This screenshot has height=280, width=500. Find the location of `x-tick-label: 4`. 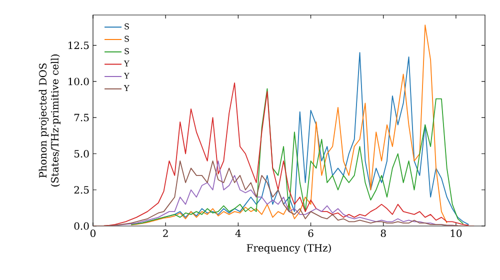

x-tick-label: 4 is located at coordinates (238, 233).